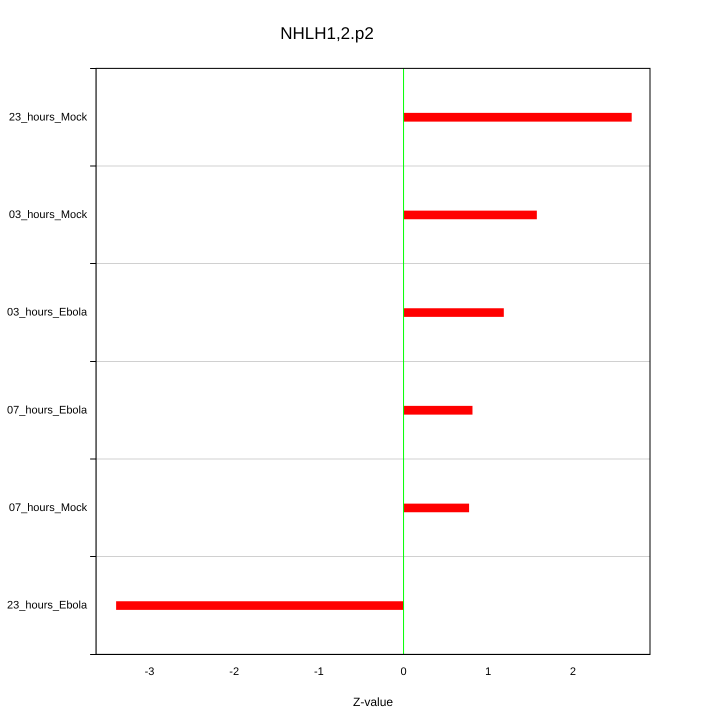 The width and height of the screenshot is (720, 720). What do you see at coordinates (234, 672) in the screenshot?
I see `x-tick-label: -2` at bounding box center [234, 672].